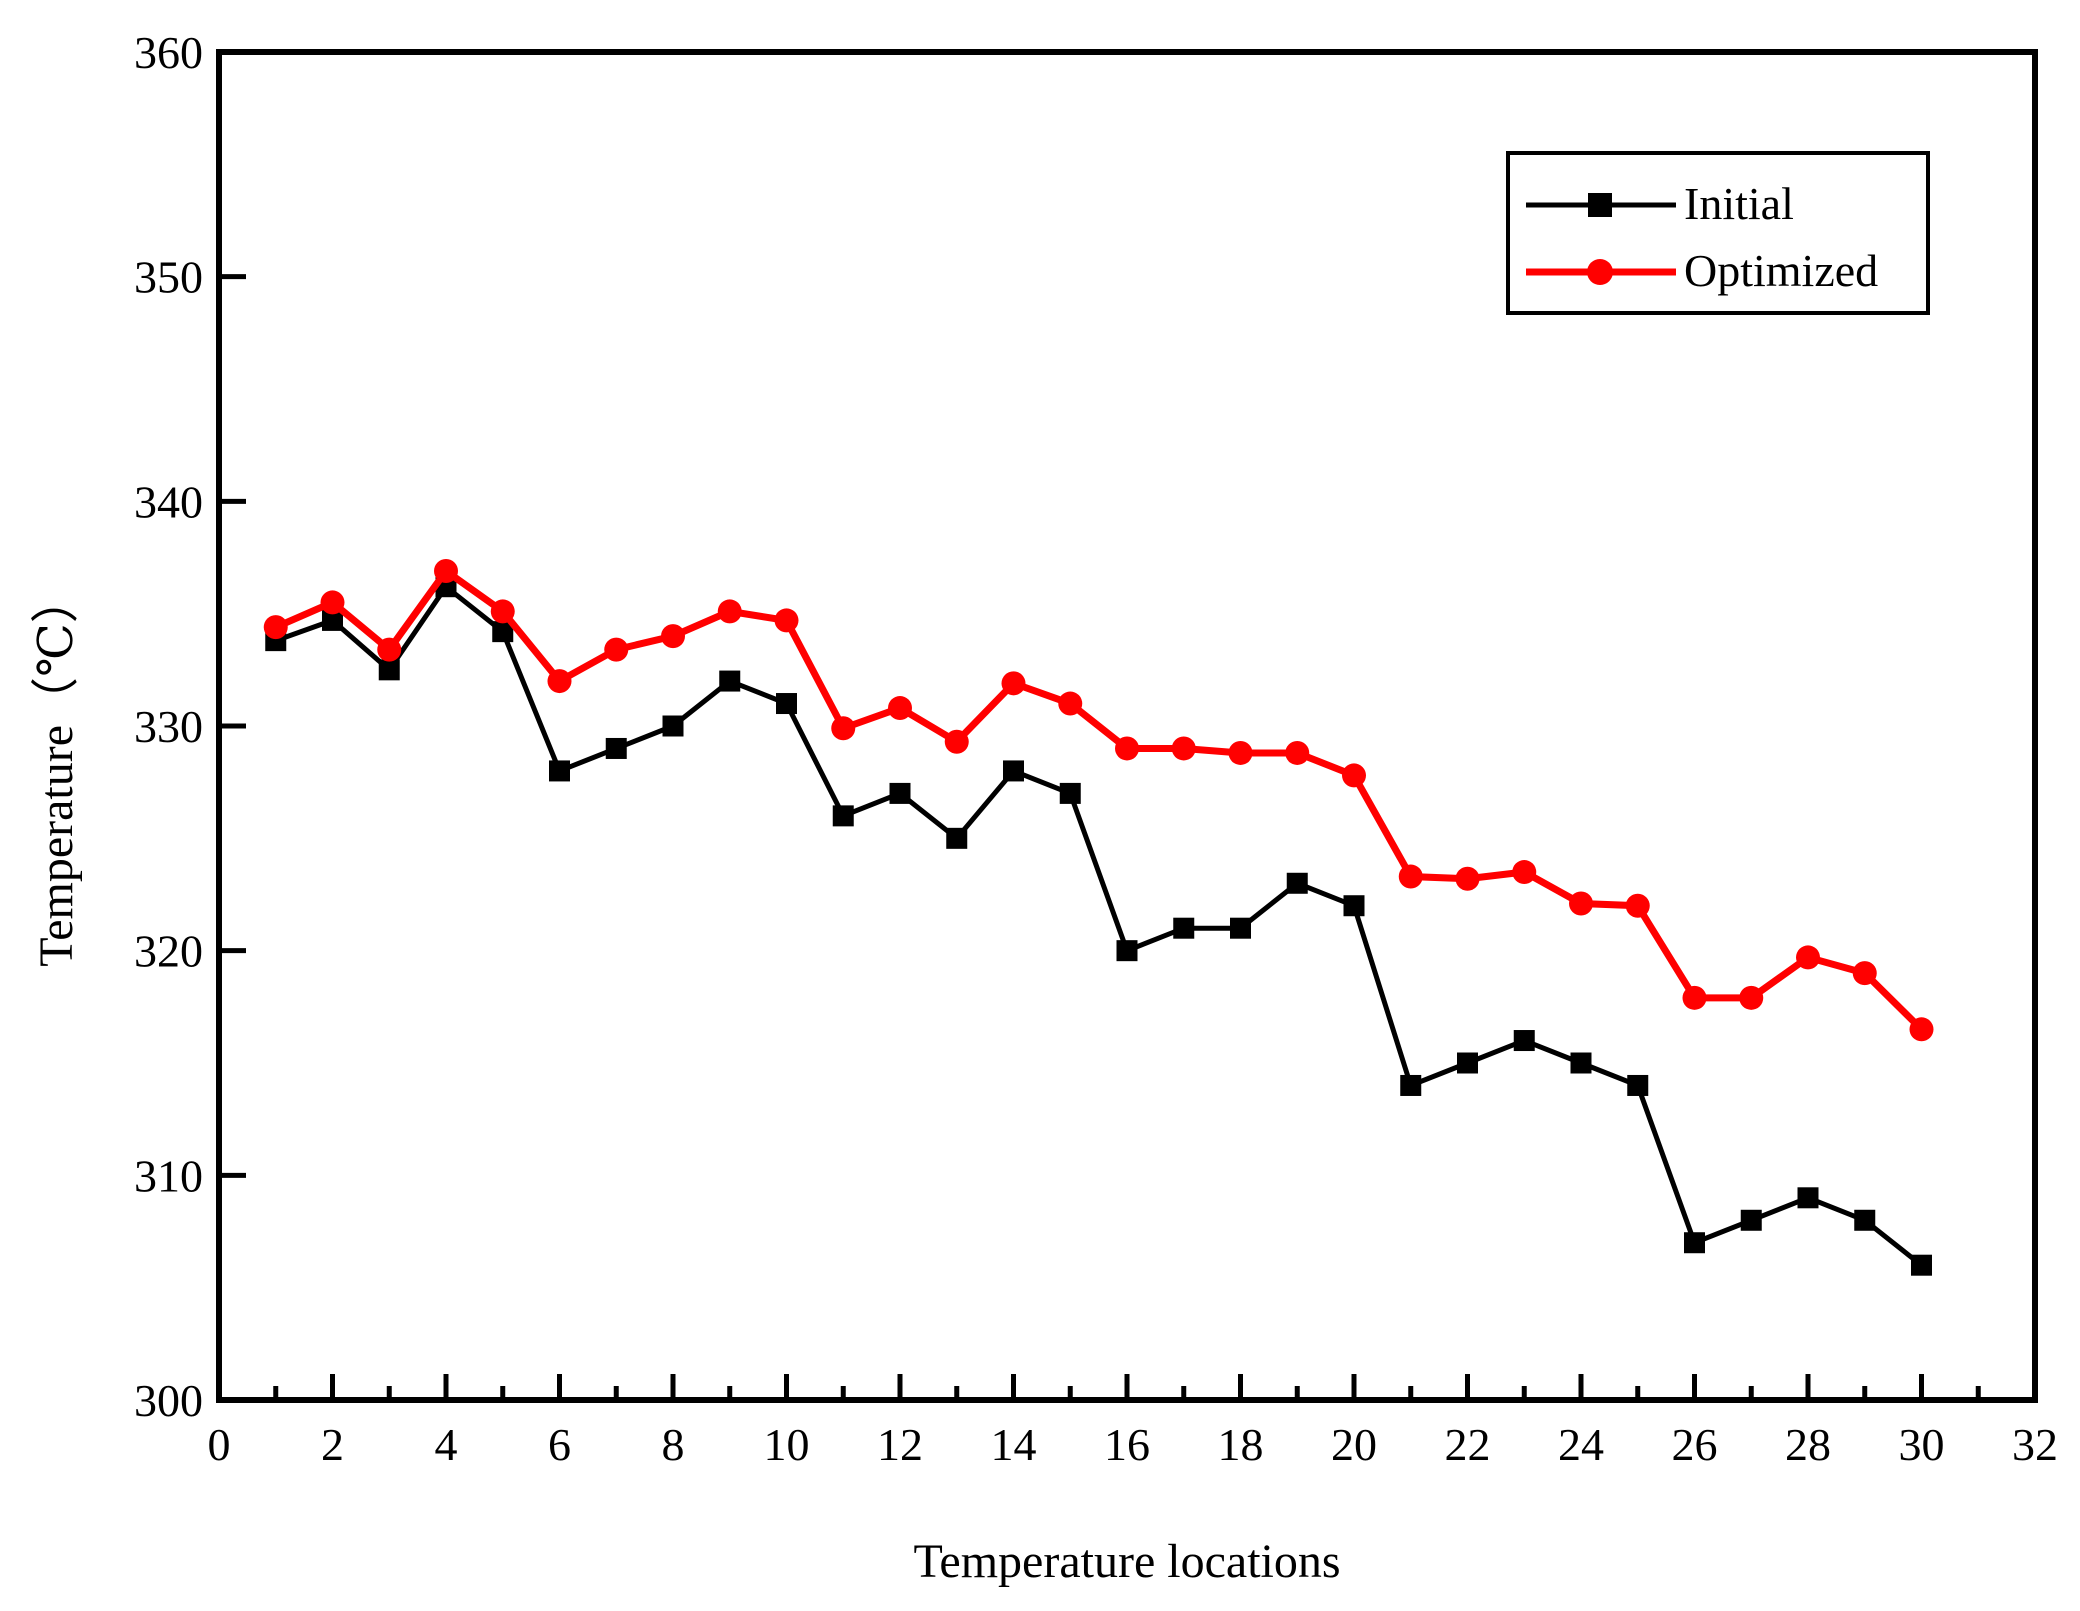 Image resolution: width=2080 pixels, height=1611 pixels. What do you see at coordinates (673, 1444) in the screenshot?
I see `x-tick-label: 8` at bounding box center [673, 1444].